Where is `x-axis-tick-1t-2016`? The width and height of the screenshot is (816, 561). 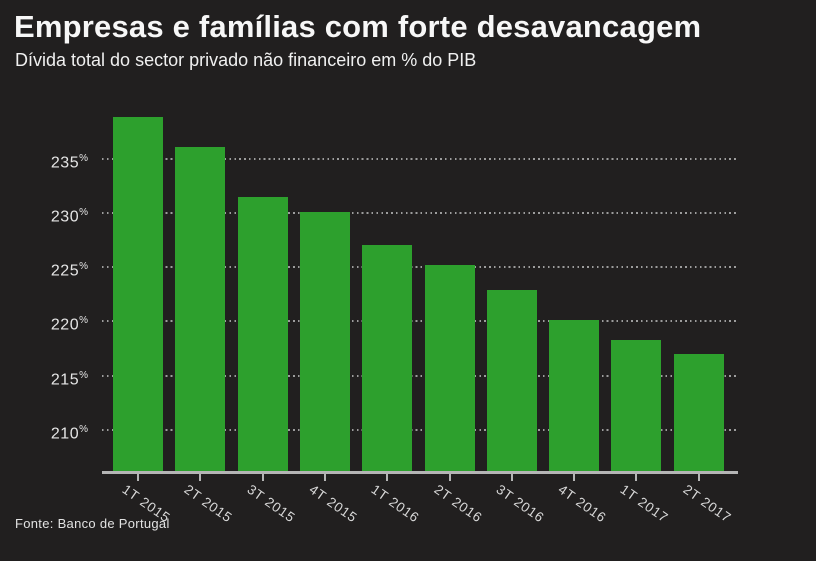 x-axis-tick-1t-2016 is located at coordinates (387, 477).